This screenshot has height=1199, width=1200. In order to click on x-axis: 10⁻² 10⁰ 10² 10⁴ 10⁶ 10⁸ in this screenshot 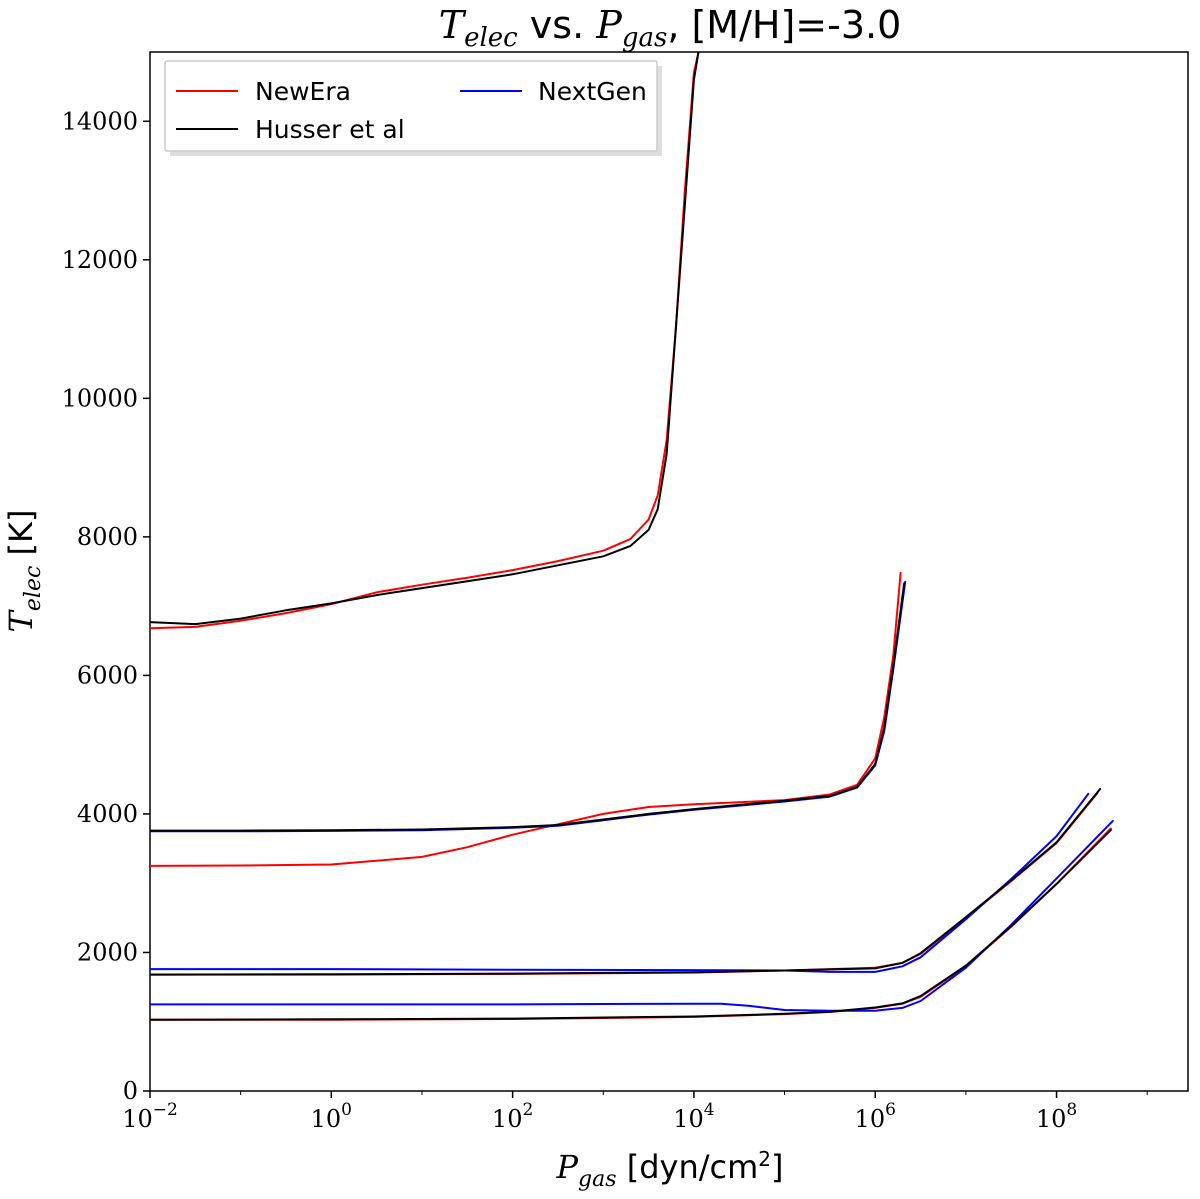, I will do `click(635, 1112)`.